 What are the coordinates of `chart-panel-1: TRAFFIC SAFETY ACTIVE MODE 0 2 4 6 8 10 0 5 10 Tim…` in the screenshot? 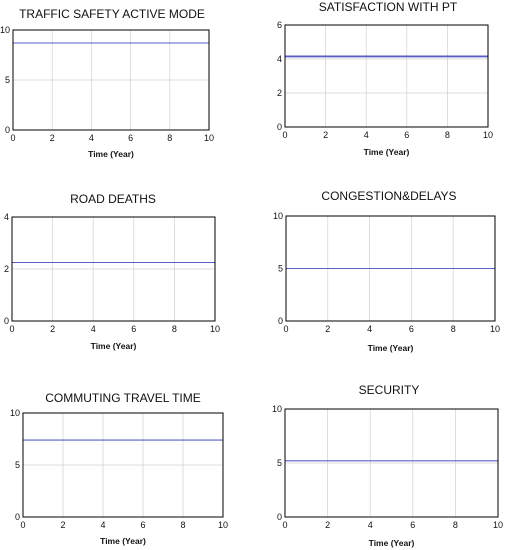 It's located at (107, 83).